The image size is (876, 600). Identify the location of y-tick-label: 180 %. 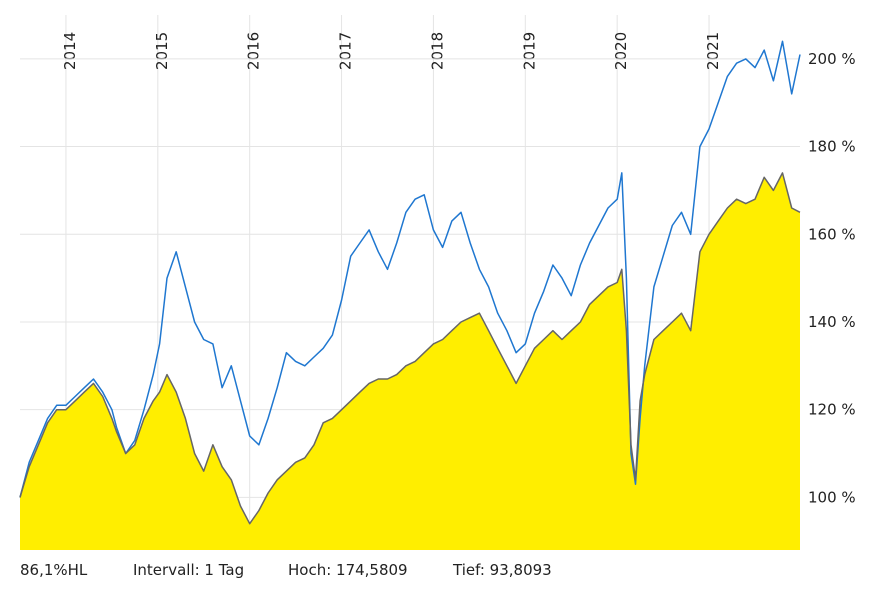
(832, 147).